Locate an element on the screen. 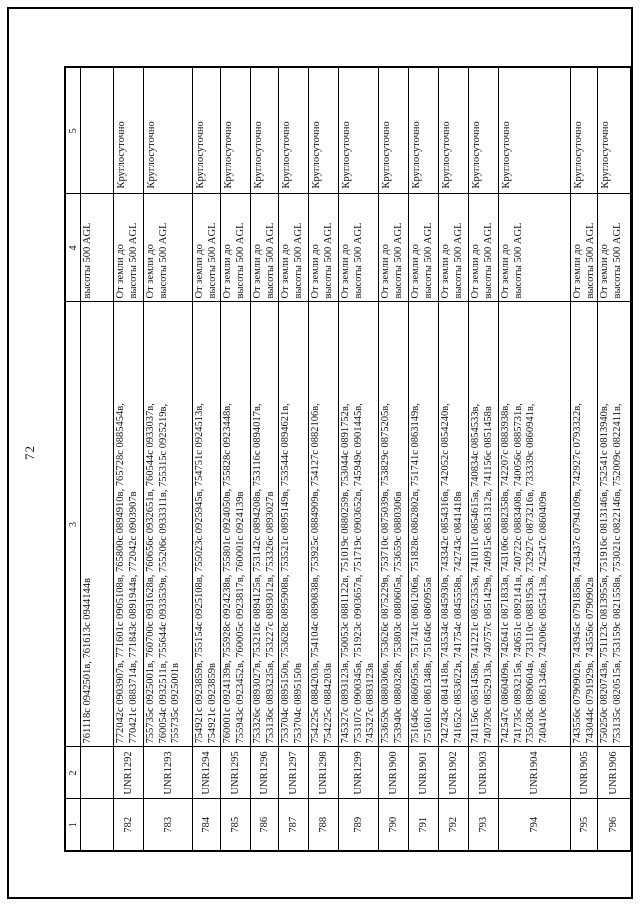  row-number-cell: 794 is located at coordinates (534, 825).